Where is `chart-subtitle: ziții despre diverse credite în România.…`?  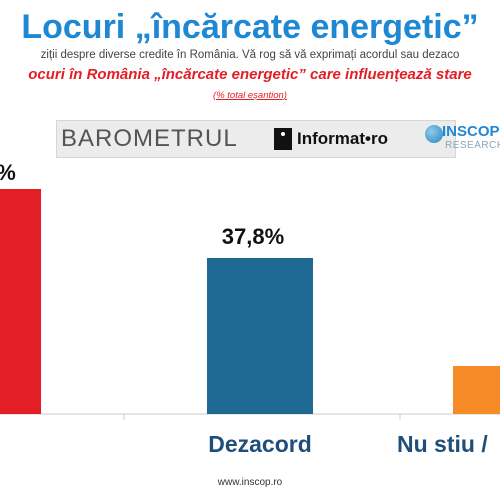
chart-subtitle: ziții despre diverse credite în România.… is located at coordinates (250, 55).